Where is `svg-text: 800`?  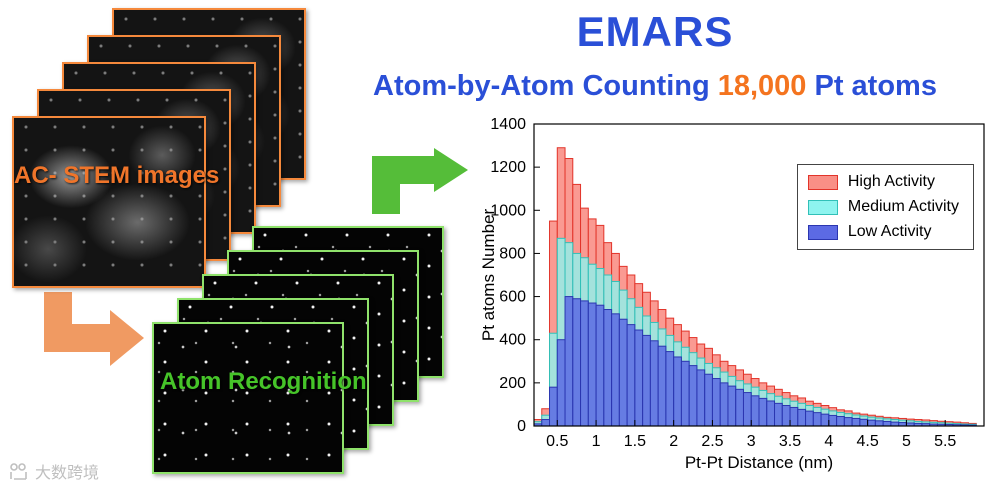
svg-text: 800 is located at coordinates (512, 253).